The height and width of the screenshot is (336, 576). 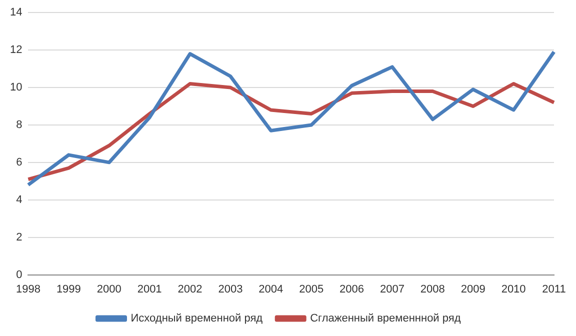 I want to click on x-tick-label: 1999, so click(x=68, y=289).